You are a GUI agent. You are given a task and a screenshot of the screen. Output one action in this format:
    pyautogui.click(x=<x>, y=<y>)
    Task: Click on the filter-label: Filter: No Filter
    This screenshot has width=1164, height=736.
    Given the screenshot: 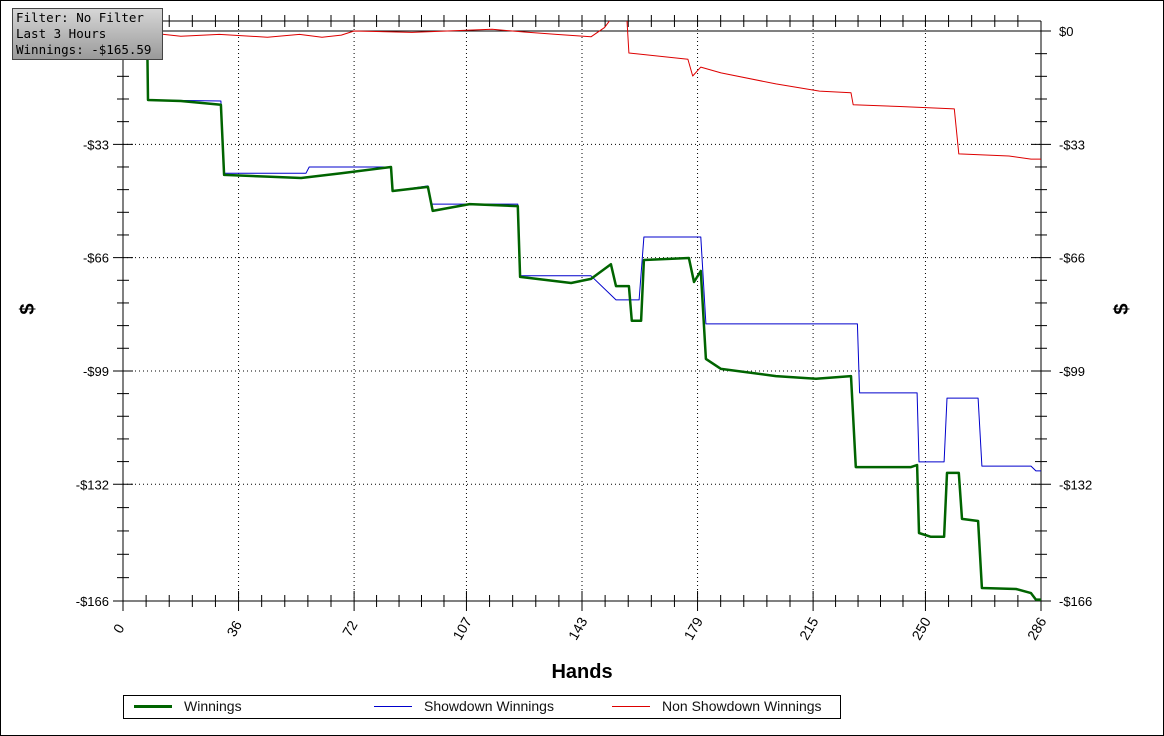 What is the action you would take?
    pyautogui.click(x=80, y=17)
    